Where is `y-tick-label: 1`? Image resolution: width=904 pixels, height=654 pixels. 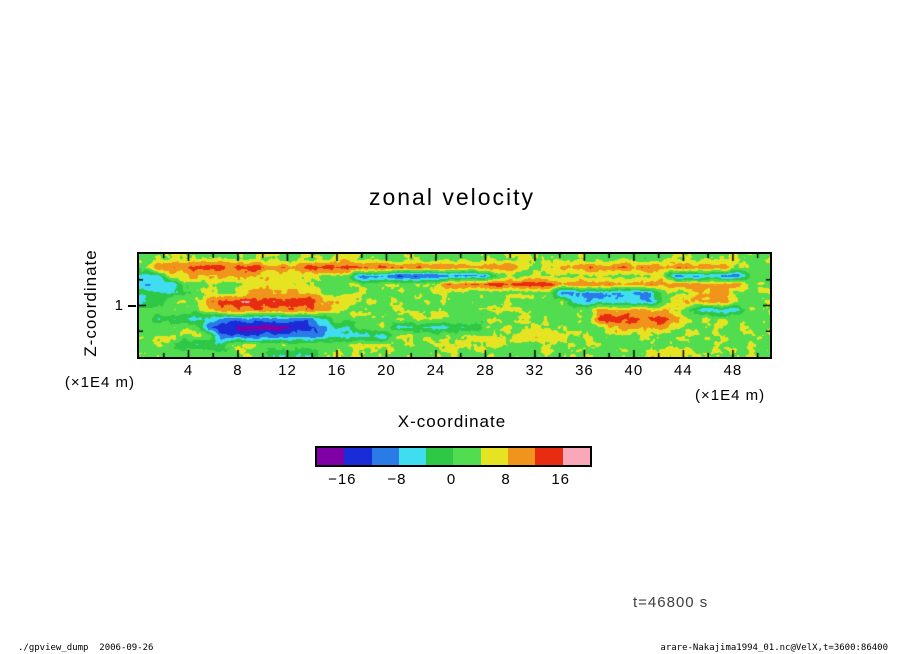 y-tick-label: 1 is located at coordinates (119, 305).